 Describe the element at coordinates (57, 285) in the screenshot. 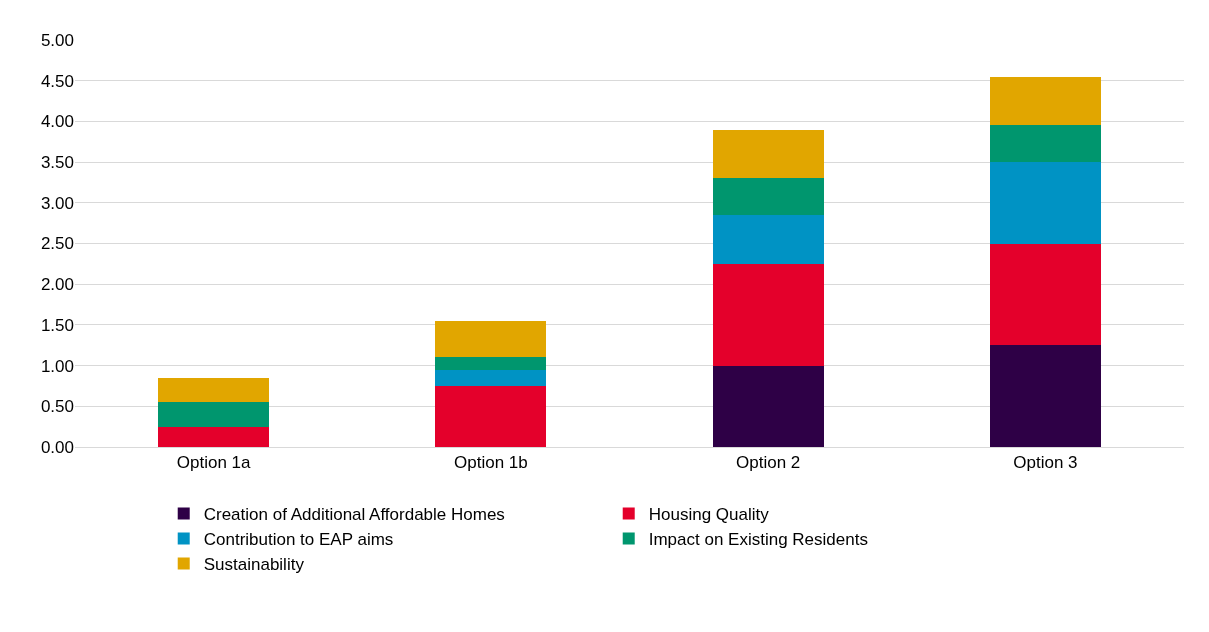

I see `y-tick-label: 2.00` at that location.